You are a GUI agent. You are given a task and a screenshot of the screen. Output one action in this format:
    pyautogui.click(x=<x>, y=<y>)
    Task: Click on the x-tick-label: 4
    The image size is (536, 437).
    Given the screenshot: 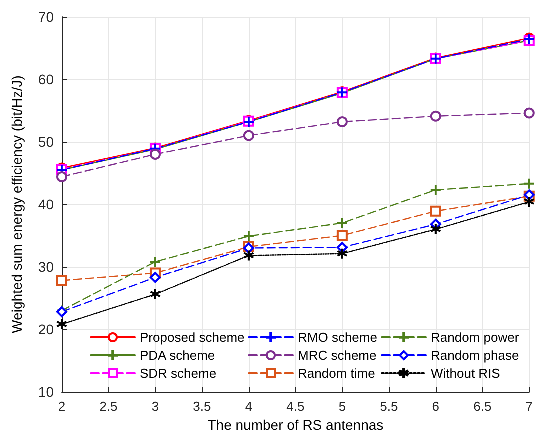 What is the action you would take?
    pyautogui.click(x=249, y=406)
    